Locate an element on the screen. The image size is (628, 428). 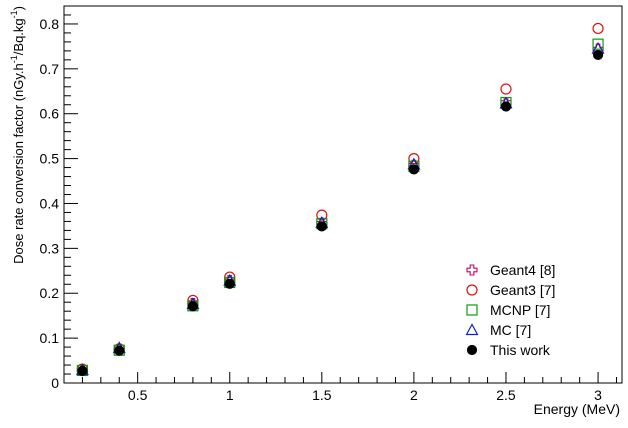
y-axis-title-mid: /Bq.kg is located at coordinates (18, 36).